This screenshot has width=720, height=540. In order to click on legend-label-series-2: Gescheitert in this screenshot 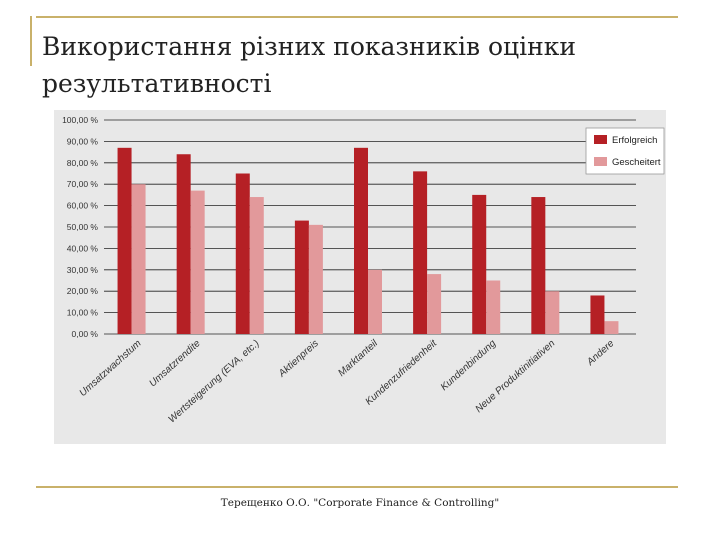, I will do `click(636, 162)`.